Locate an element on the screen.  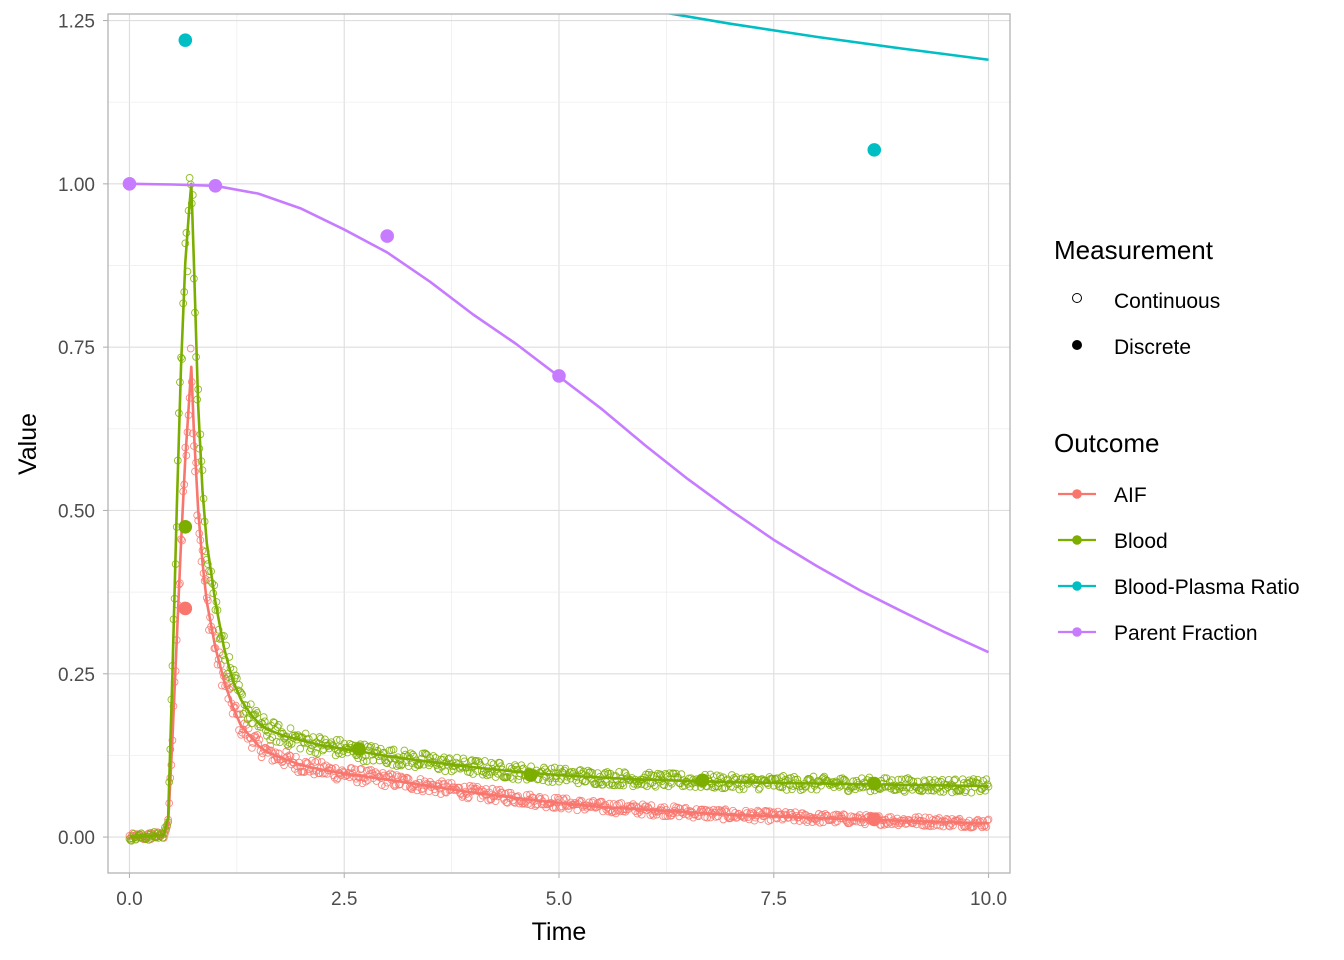
legend-outcome-keys is located at coordinates (1077, 563).